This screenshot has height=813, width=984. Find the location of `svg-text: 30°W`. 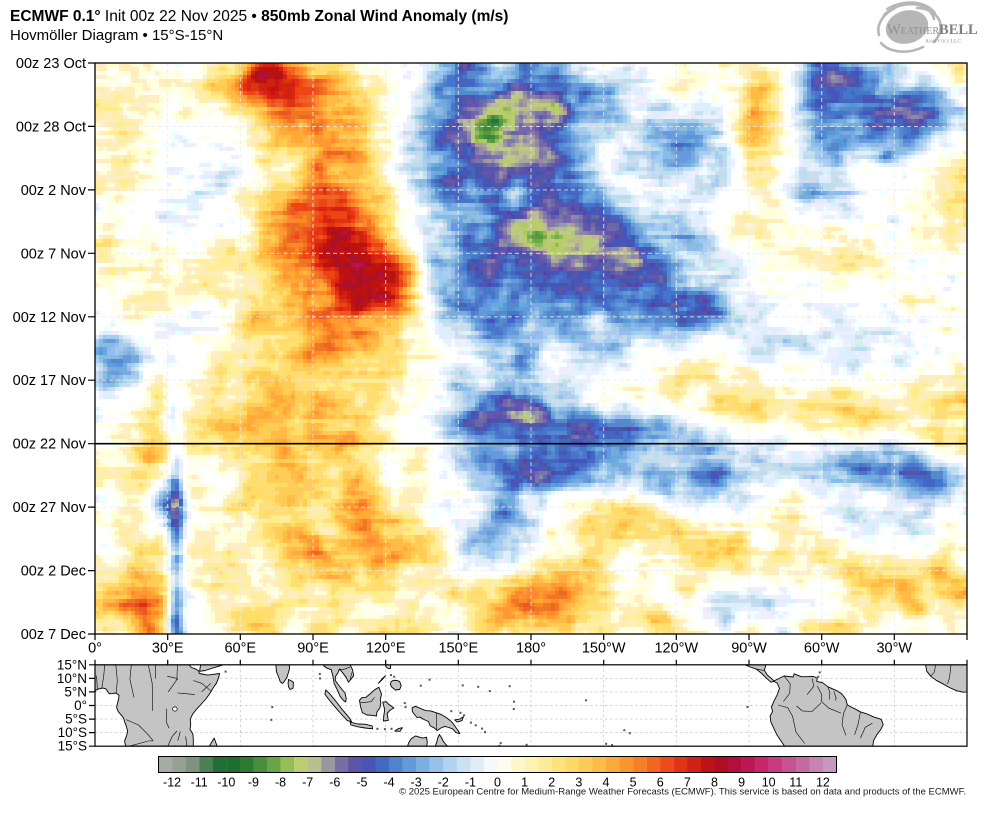

svg-text: 30°W is located at coordinates (894, 649).